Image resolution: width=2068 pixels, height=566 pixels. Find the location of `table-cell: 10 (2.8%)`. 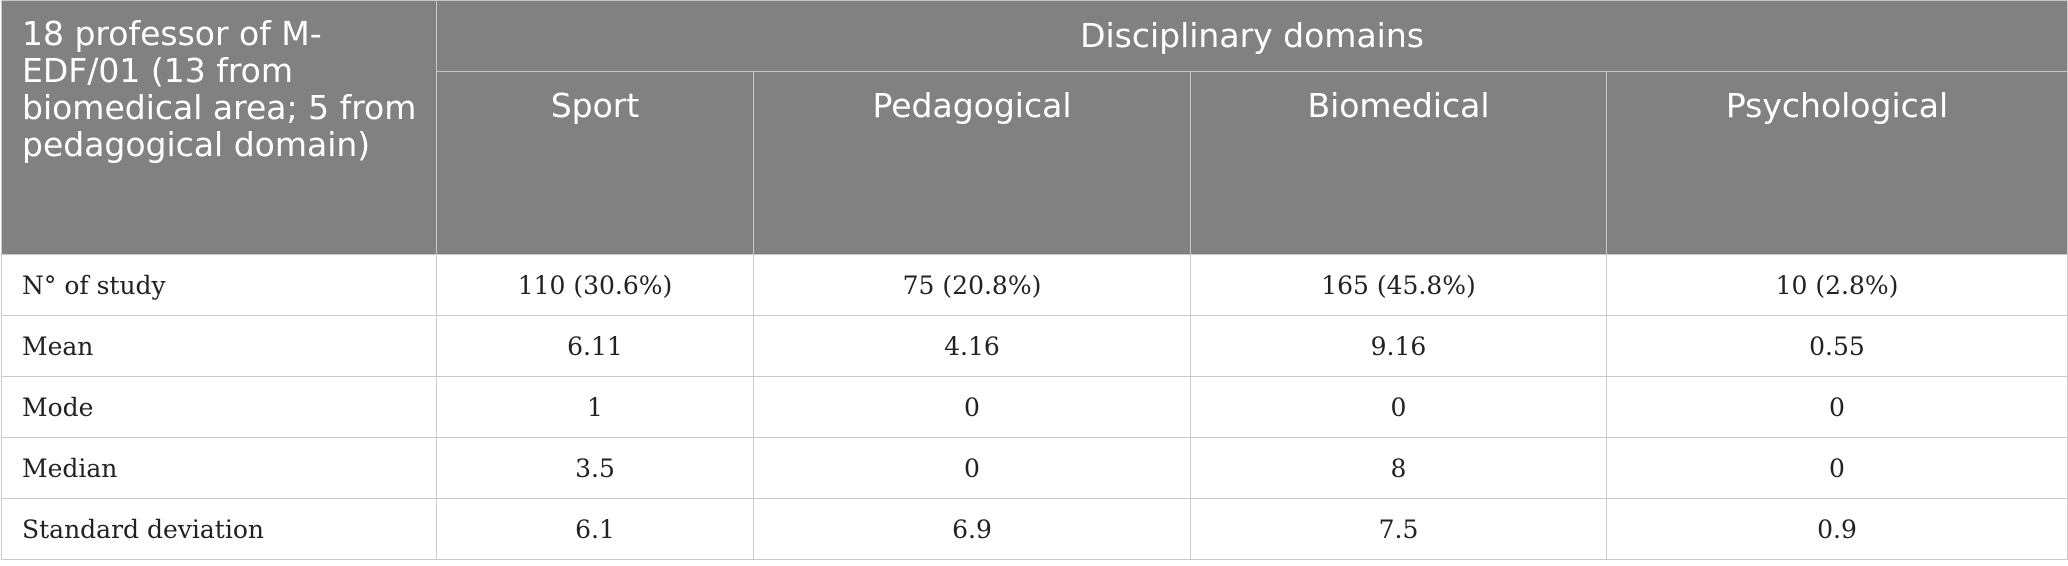

table-cell: 10 (2.8%) is located at coordinates (1837, 285).